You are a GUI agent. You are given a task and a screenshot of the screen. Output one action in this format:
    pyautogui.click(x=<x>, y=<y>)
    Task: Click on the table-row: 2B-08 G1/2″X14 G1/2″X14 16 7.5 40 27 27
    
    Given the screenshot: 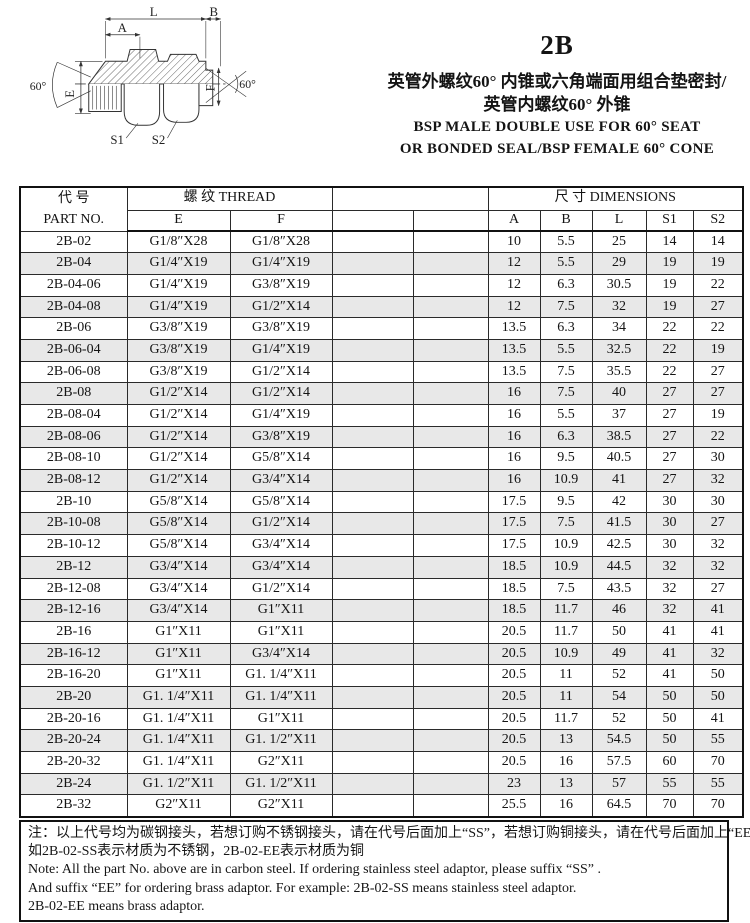 What is the action you would take?
    pyautogui.click(x=381, y=393)
    